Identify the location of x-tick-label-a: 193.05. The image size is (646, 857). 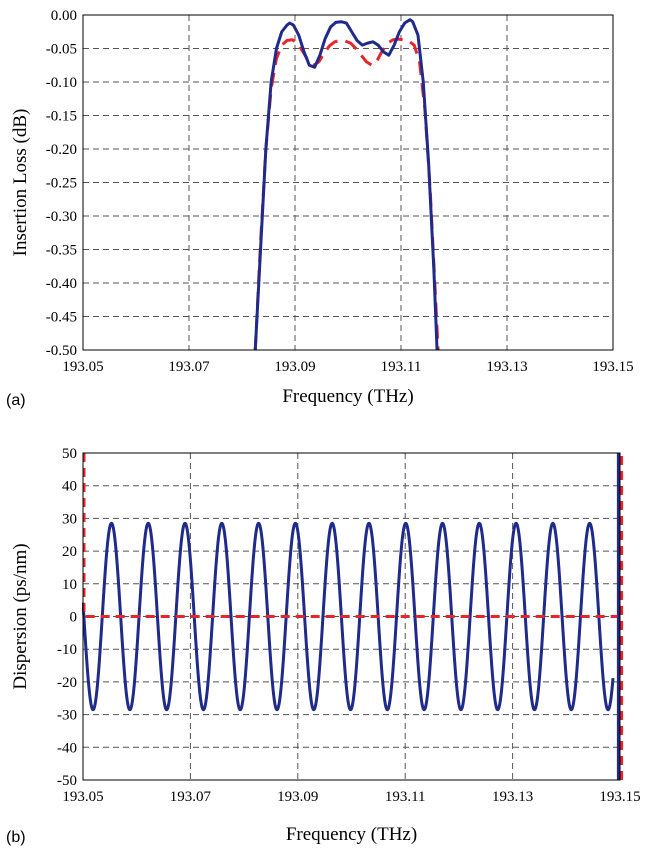
(82, 367).